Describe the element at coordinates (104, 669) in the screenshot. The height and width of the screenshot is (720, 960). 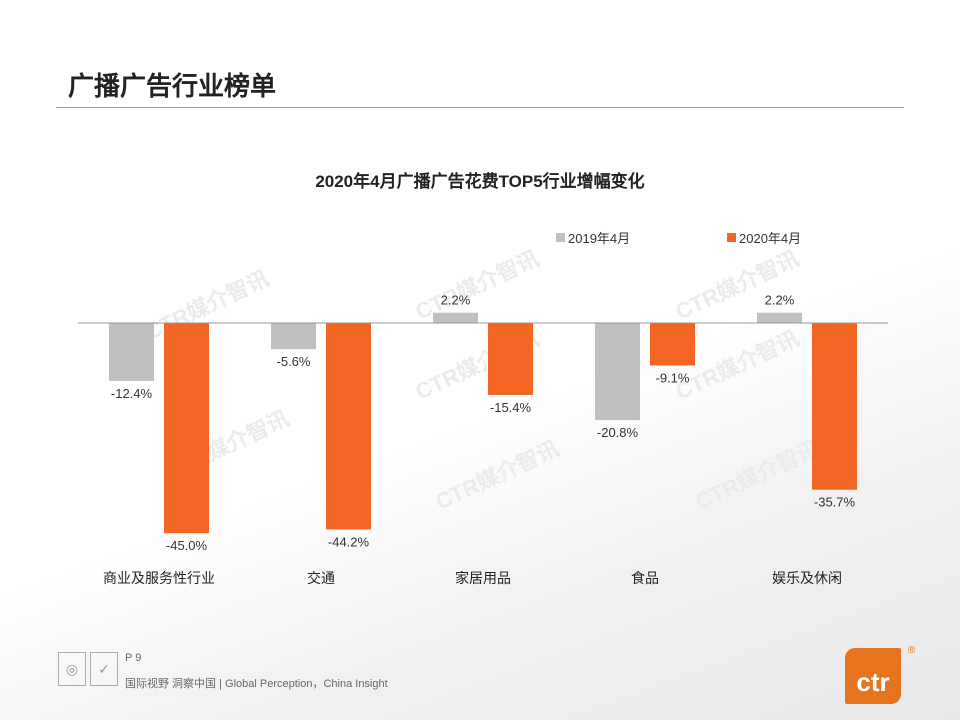
I see `ukas-badge-icon: ✓` at that location.